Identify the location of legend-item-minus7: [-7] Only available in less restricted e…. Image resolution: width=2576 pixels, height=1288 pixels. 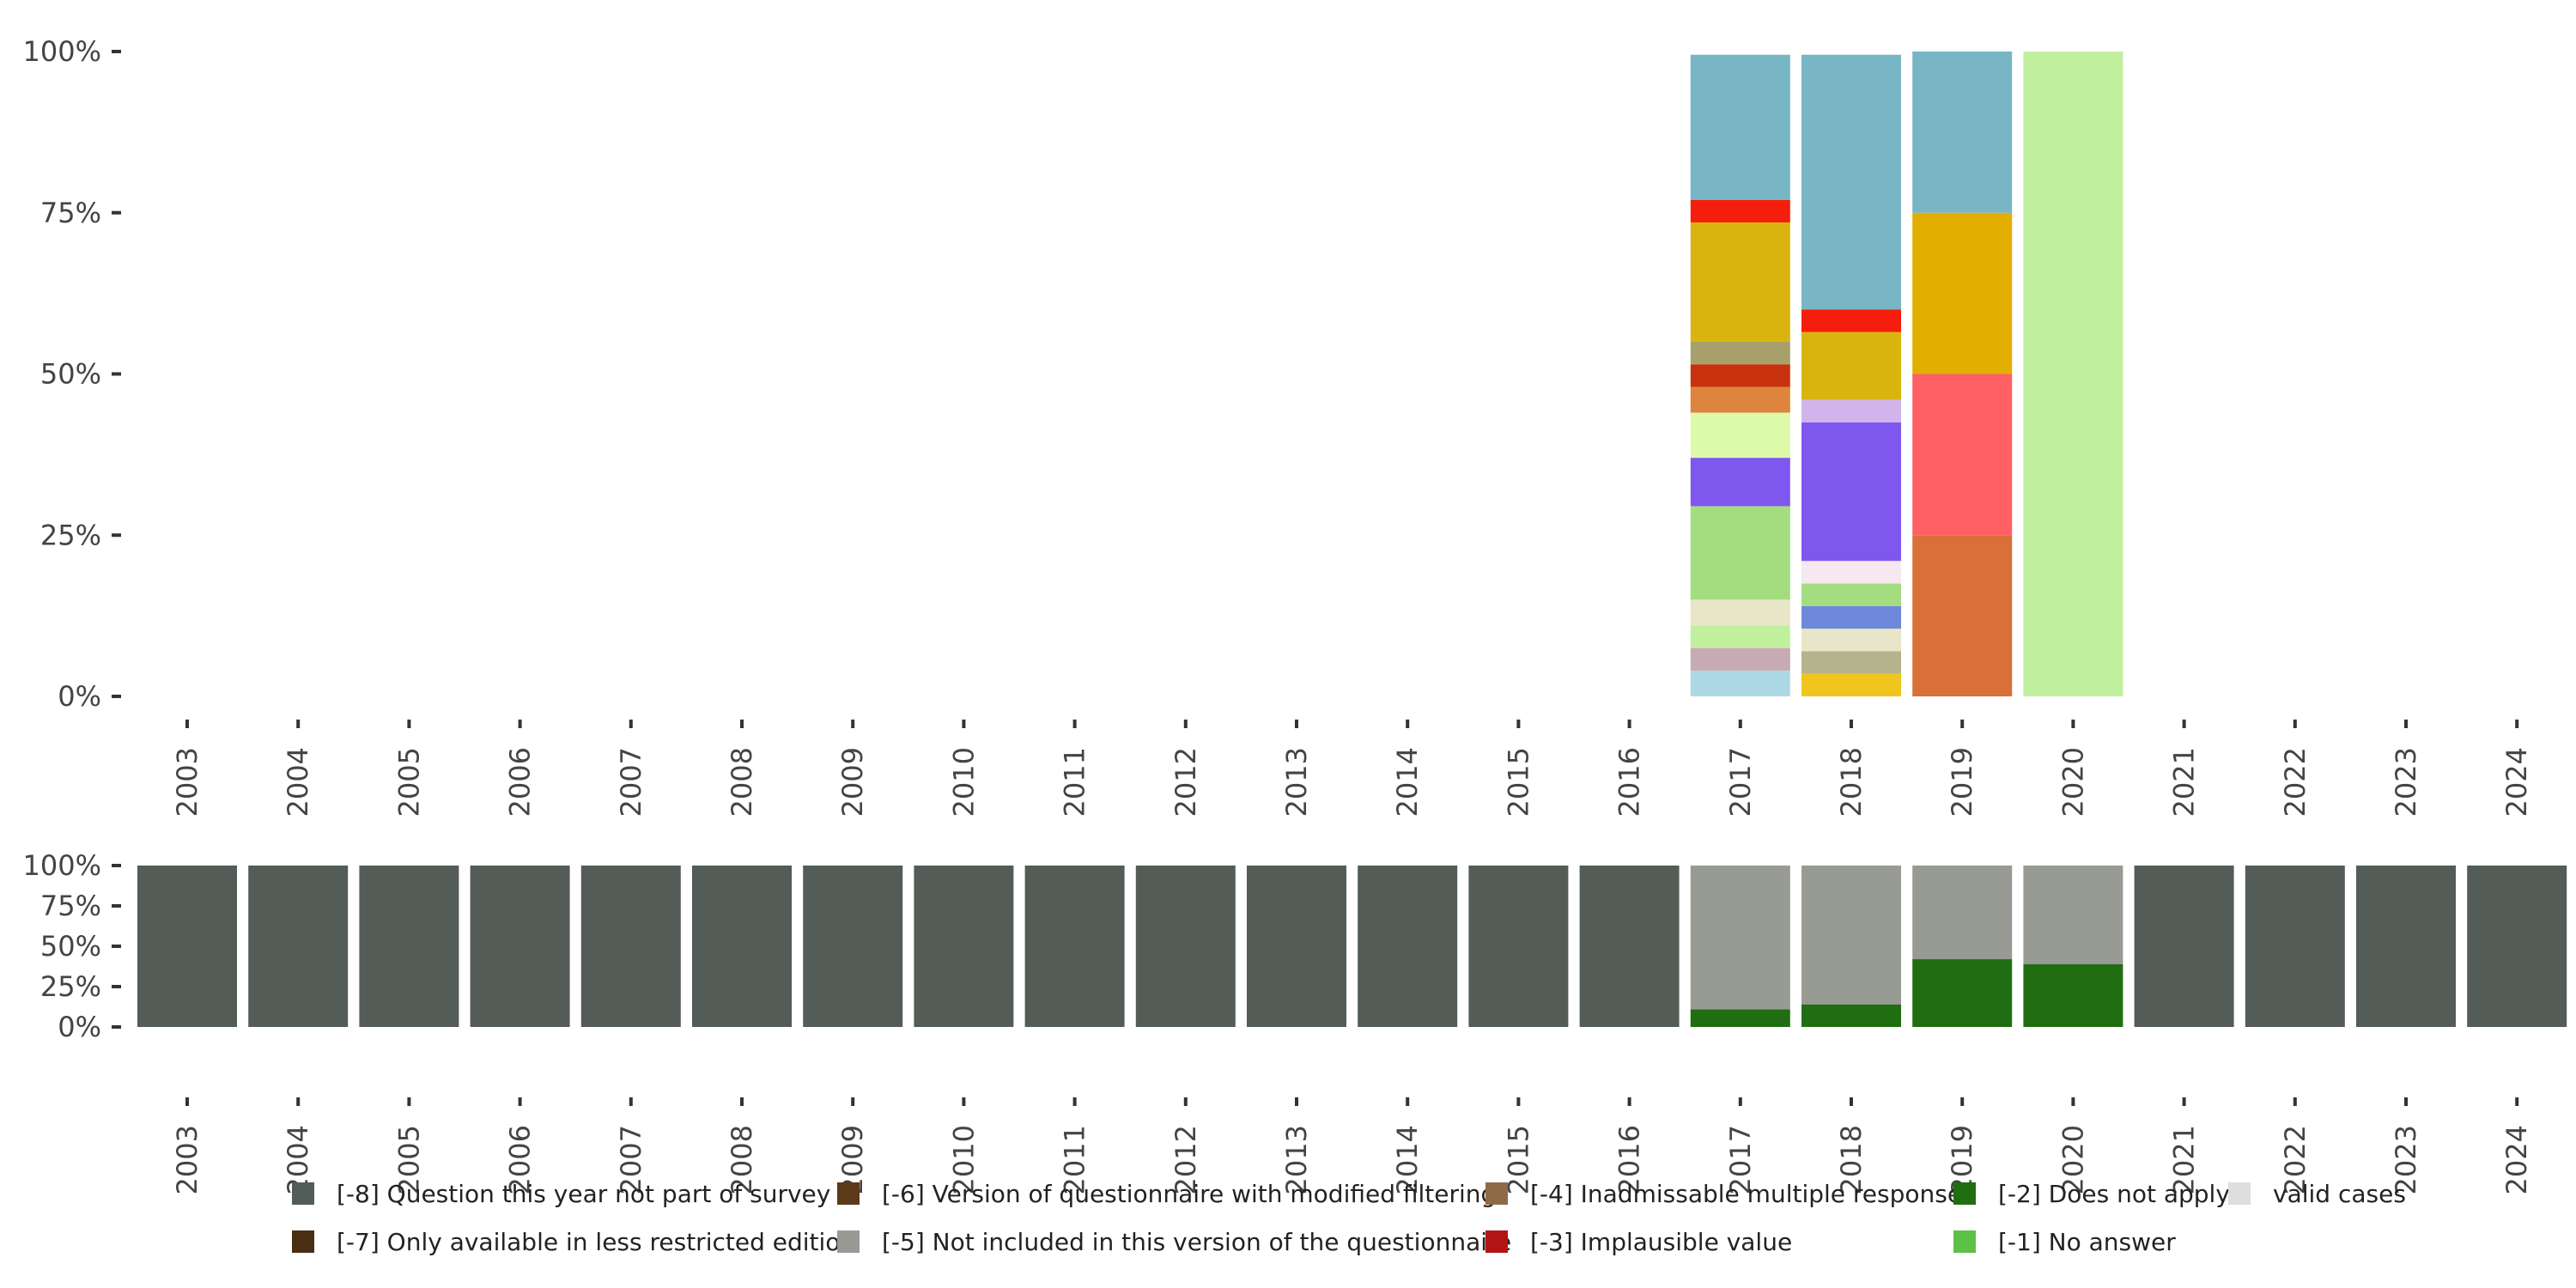
(574, 1241).